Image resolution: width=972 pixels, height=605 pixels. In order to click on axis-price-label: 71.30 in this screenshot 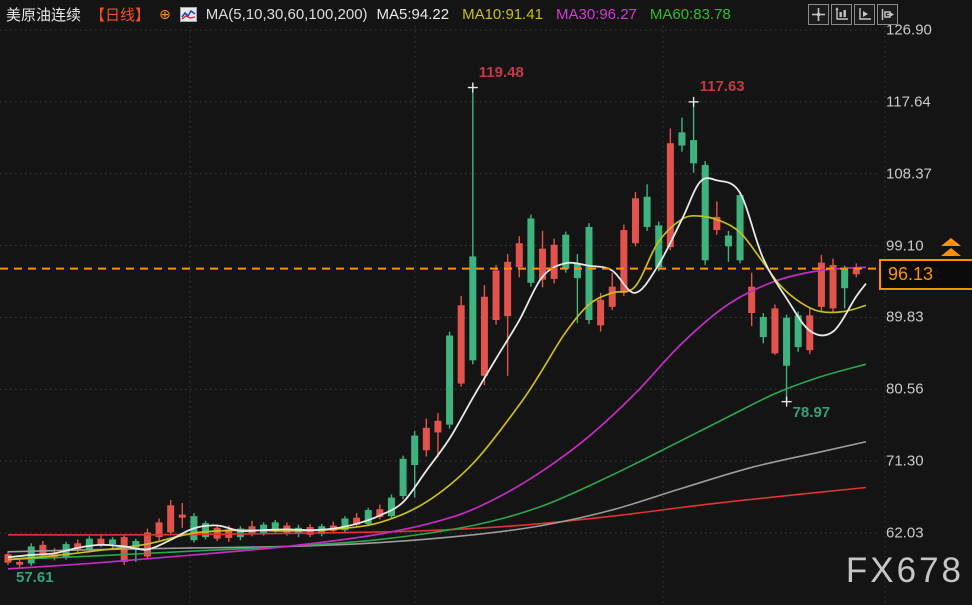, I will do `click(905, 461)`.